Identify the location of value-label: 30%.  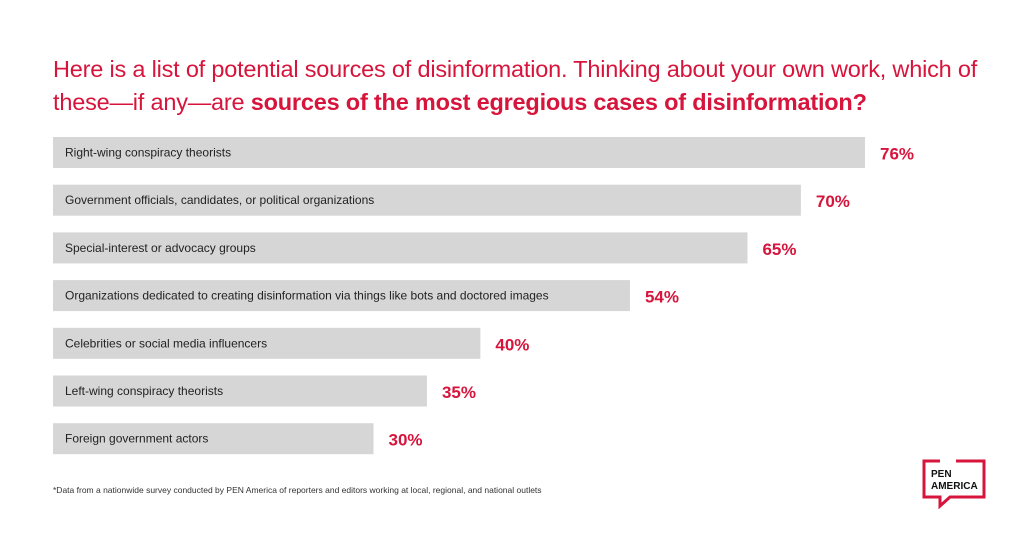
(406, 440).